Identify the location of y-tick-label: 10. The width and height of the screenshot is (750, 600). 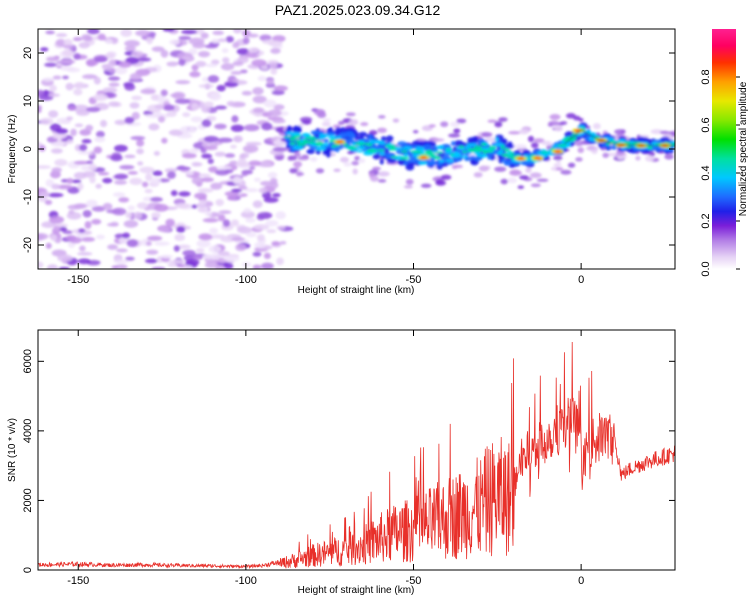
(28, 101).